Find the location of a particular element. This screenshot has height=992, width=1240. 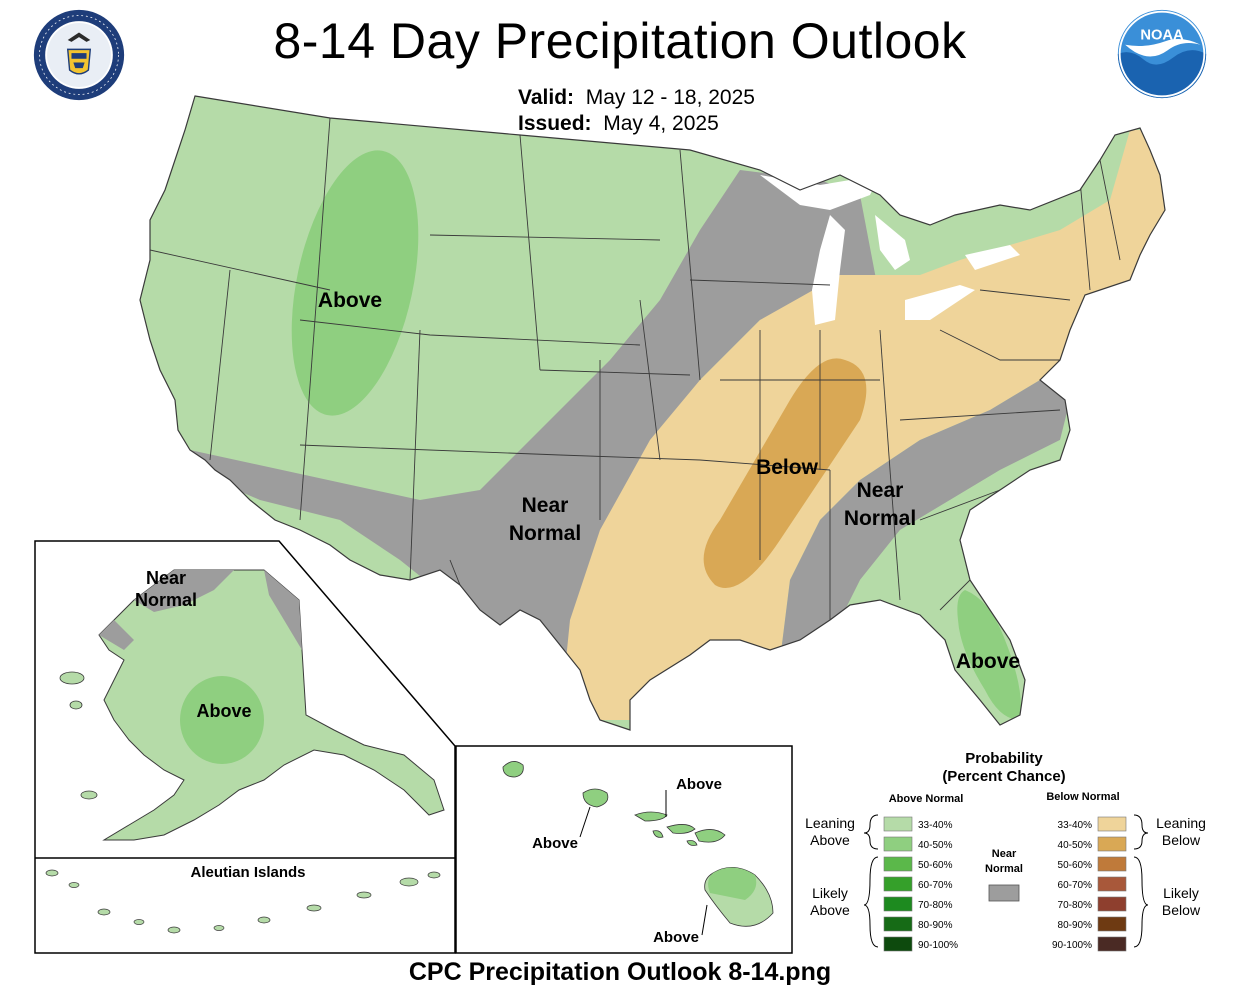

legend-below-label: 40-50% is located at coordinates (1075, 845).